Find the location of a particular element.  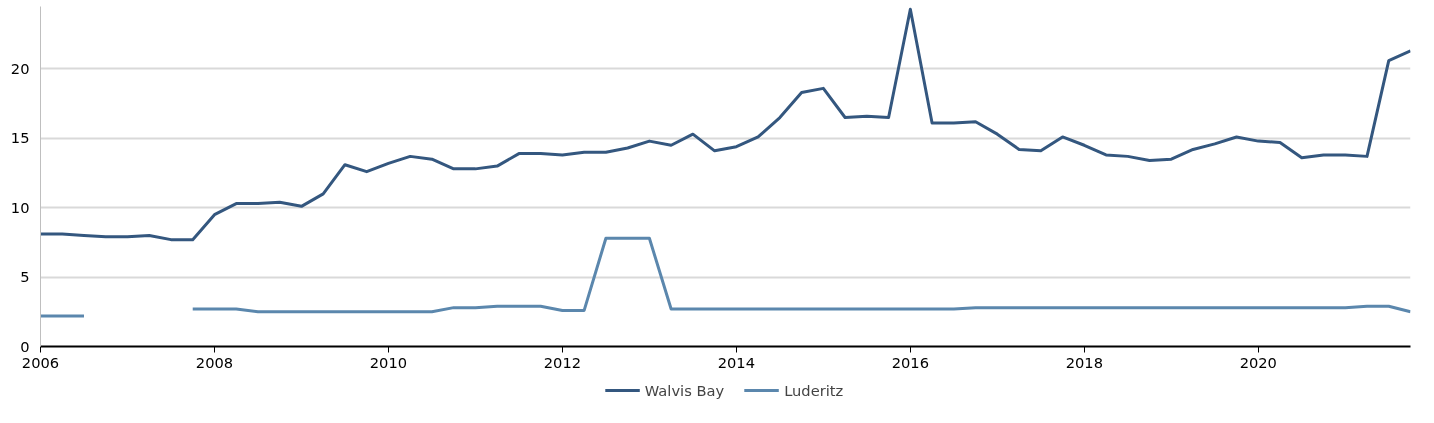

x-tick-label: 2006 is located at coordinates (40, 362).